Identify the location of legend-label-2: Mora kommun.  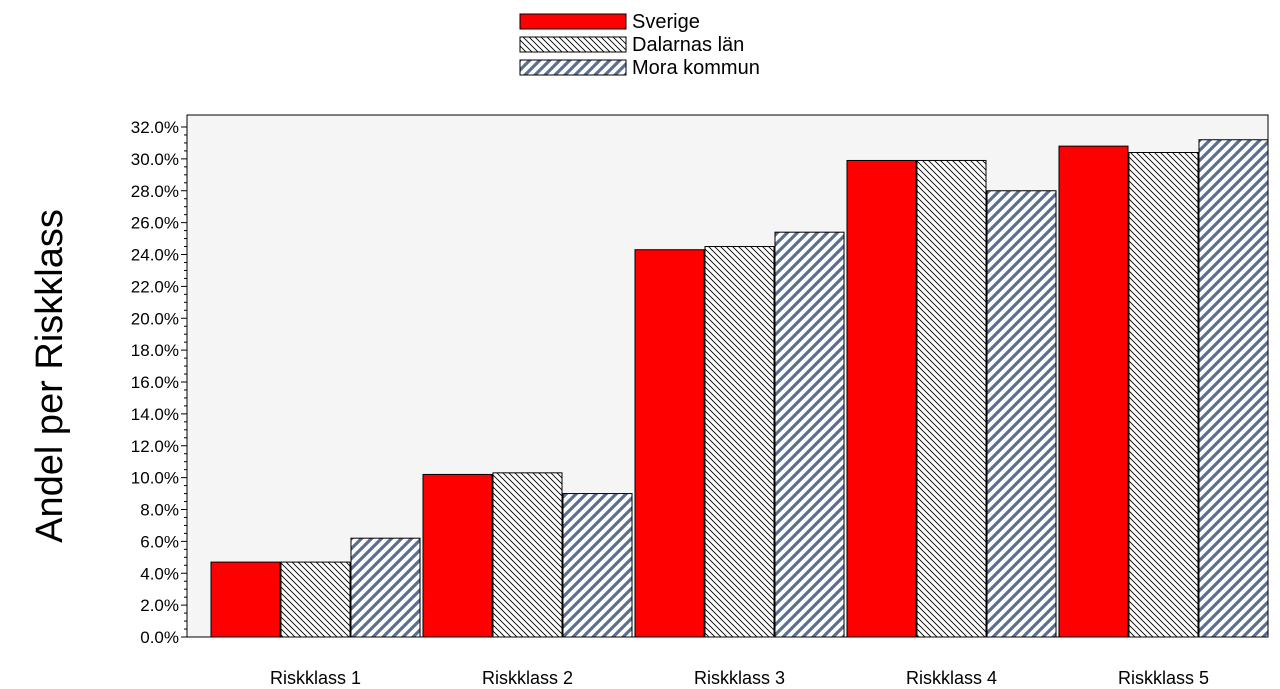
(696, 68).